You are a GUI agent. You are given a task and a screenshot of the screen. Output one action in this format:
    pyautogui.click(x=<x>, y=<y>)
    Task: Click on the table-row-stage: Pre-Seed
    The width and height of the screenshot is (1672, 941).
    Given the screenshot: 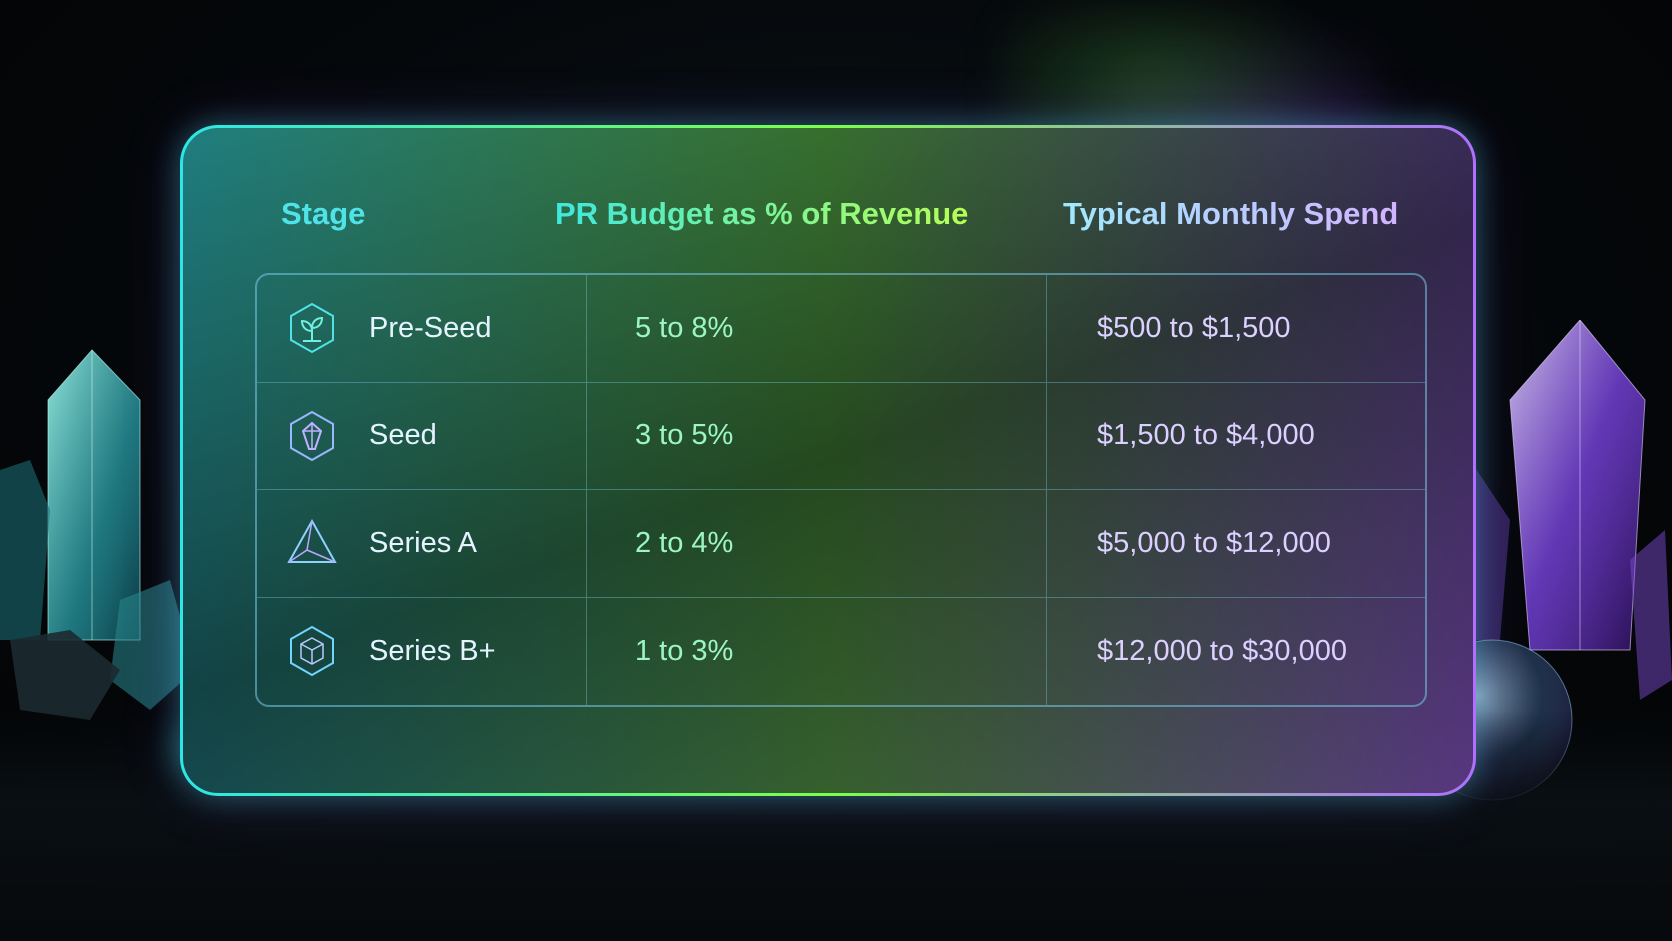 What is the action you would take?
    pyautogui.click(x=422, y=329)
    